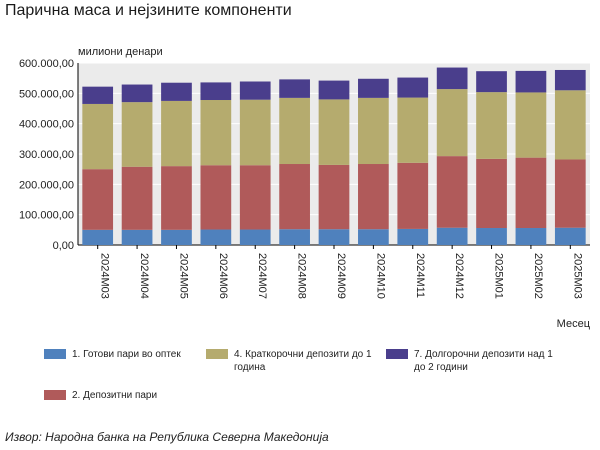 The width and height of the screenshot is (600, 450). What do you see at coordinates (397, 354) in the screenshot?
I see `legend-swatch-long-term` at bounding box center [397, 354].